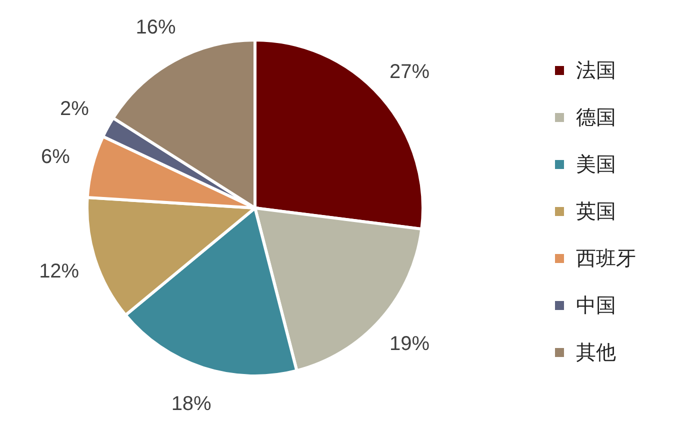 The width and height of the screenshot is (688, 422). I want to click on legend-label: 英国, so click(596, 212).